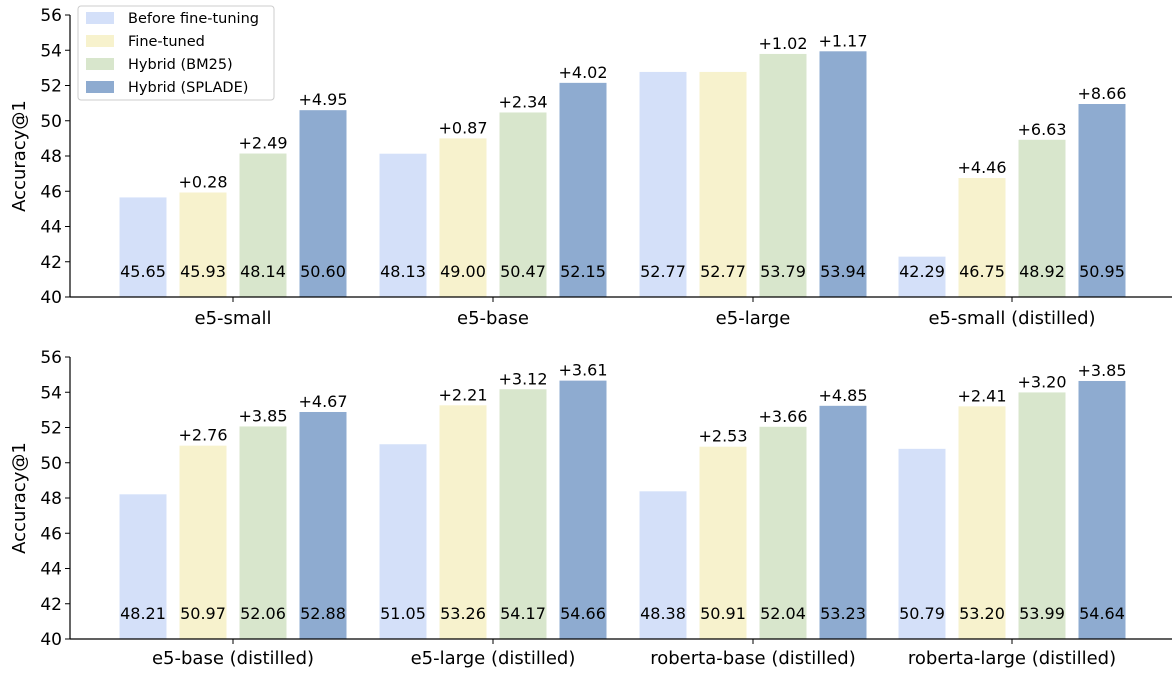 The height and width of the screenshot is (674, 1172). I want to click on value-label: 50.91, so click(723, 613).